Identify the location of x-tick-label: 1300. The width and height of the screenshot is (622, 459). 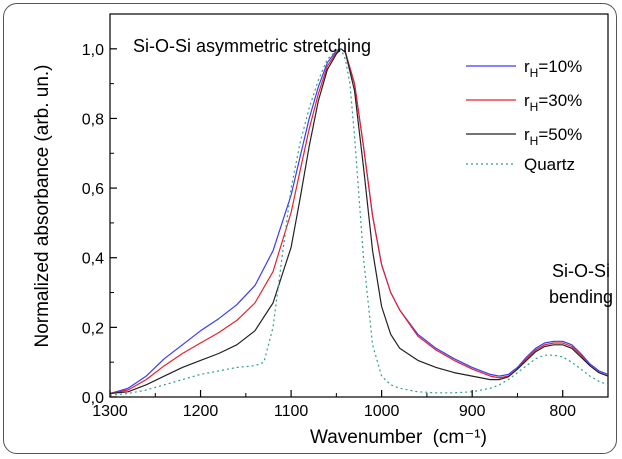
(110, 411).